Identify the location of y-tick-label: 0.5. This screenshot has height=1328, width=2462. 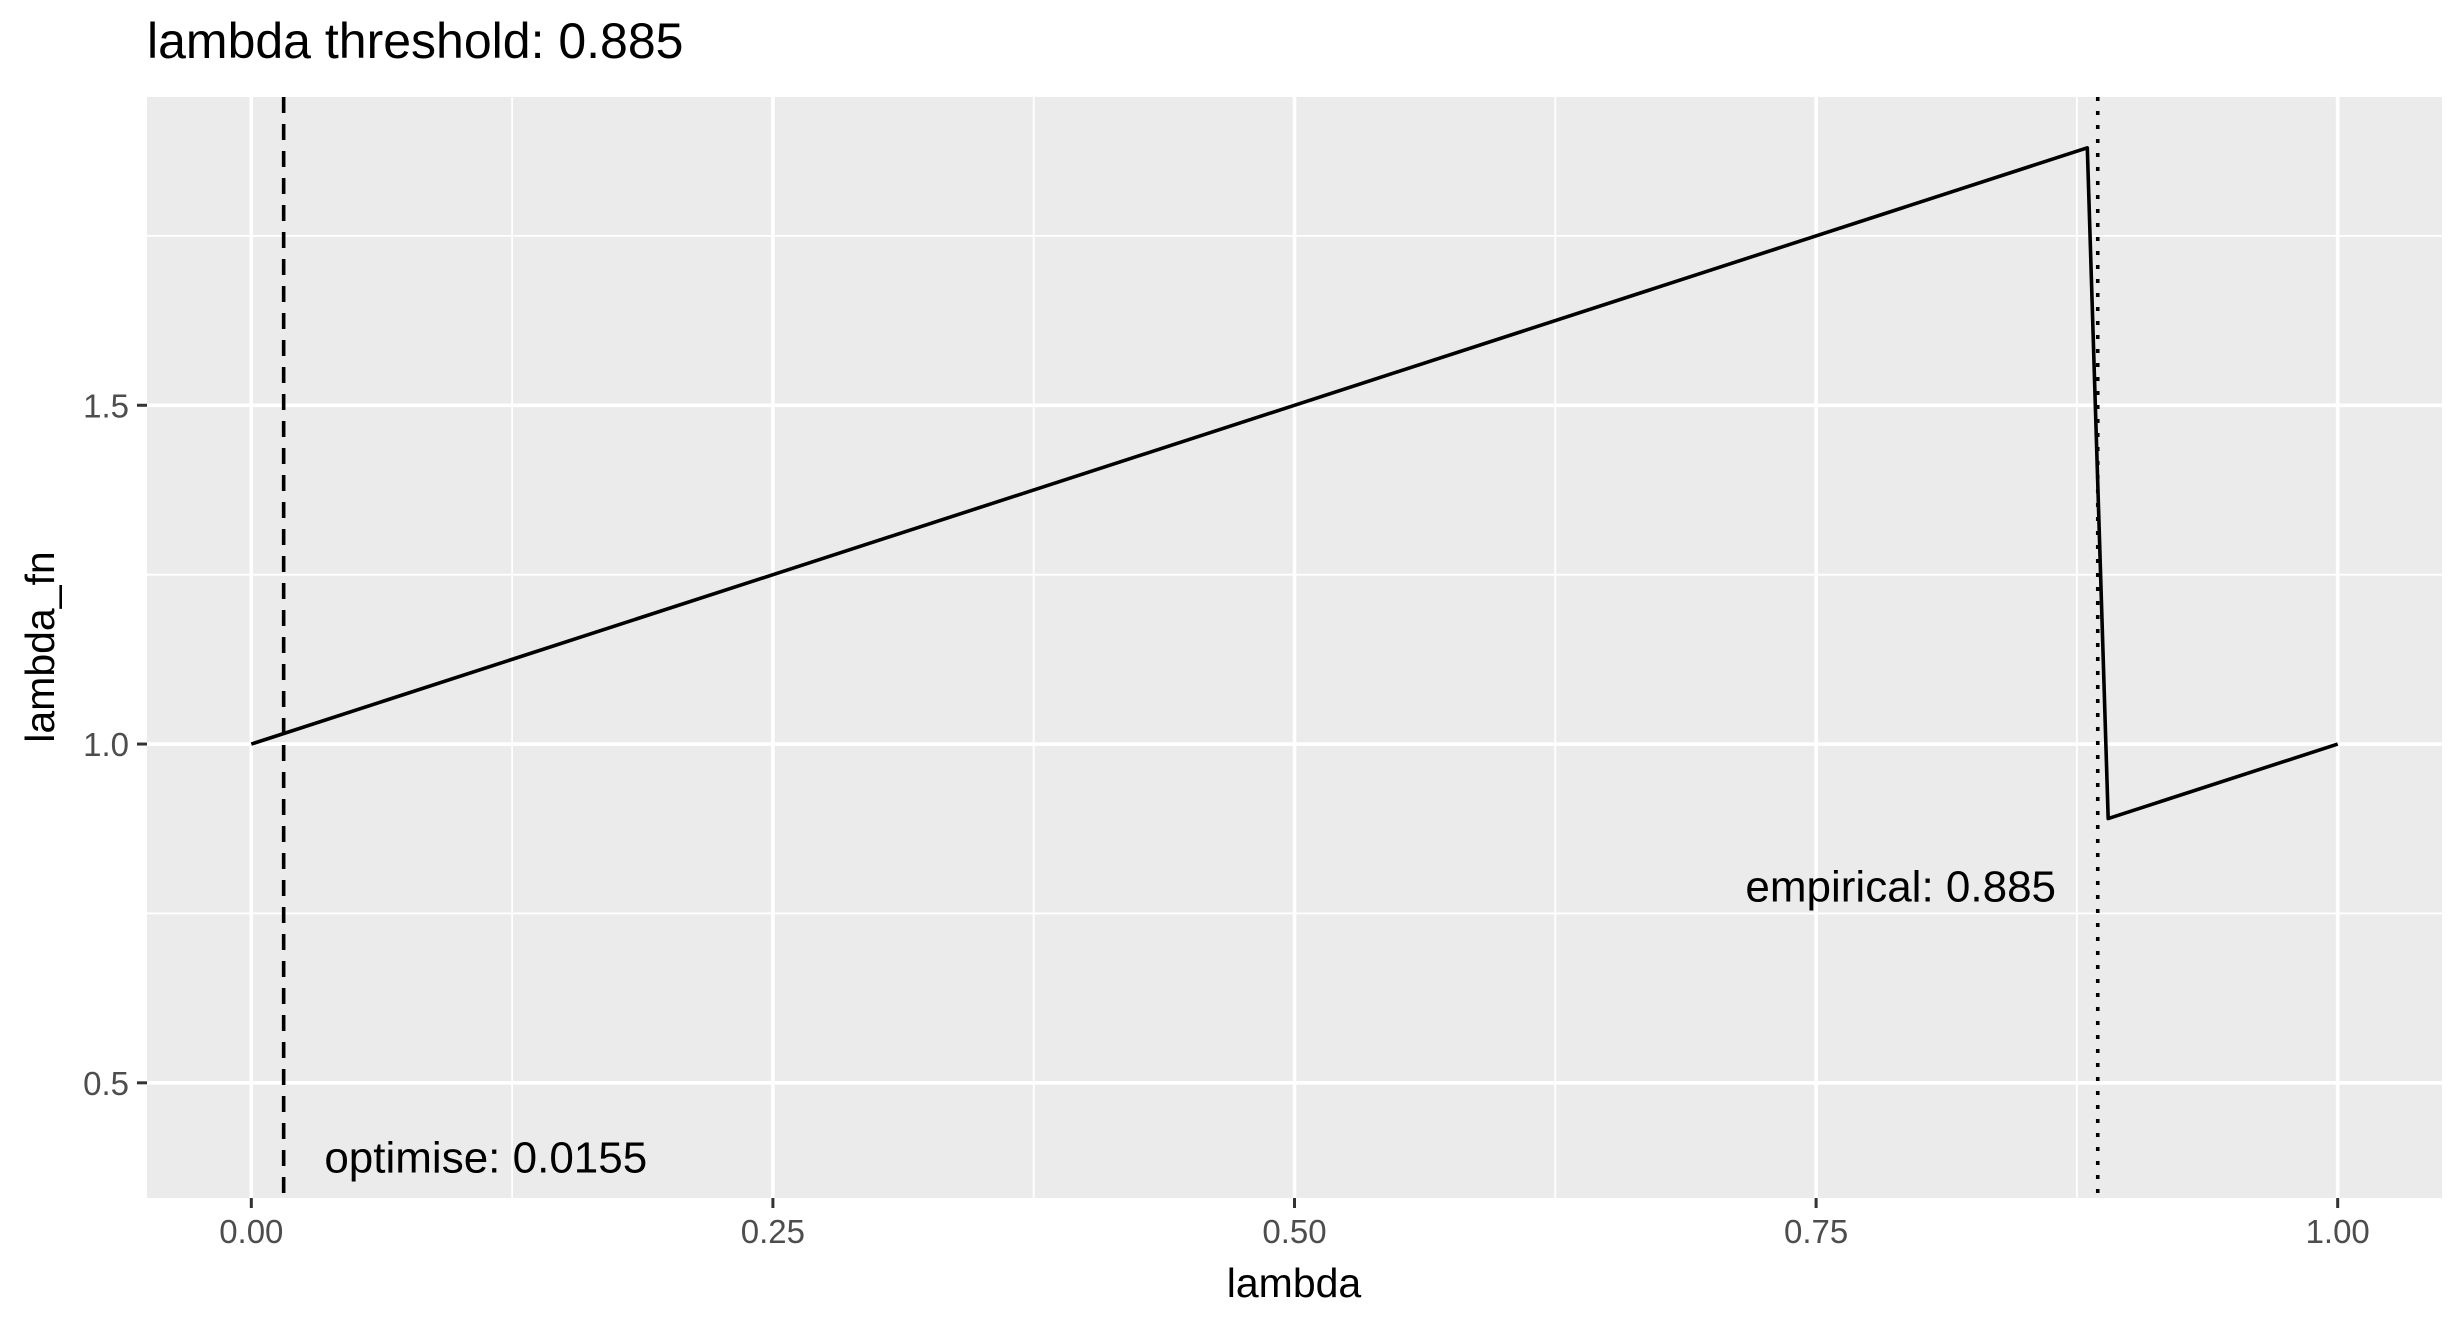
(106, 1083).